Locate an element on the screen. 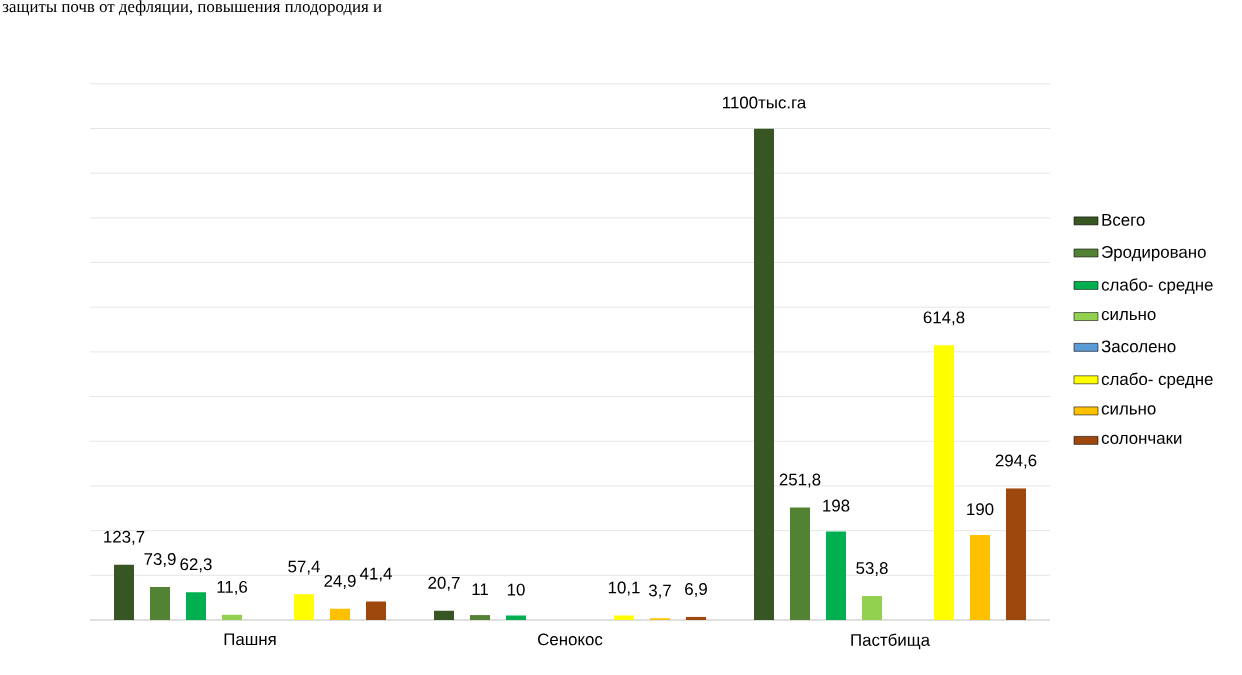  legend-label: солончаки is located at coordinates (1141, 439).